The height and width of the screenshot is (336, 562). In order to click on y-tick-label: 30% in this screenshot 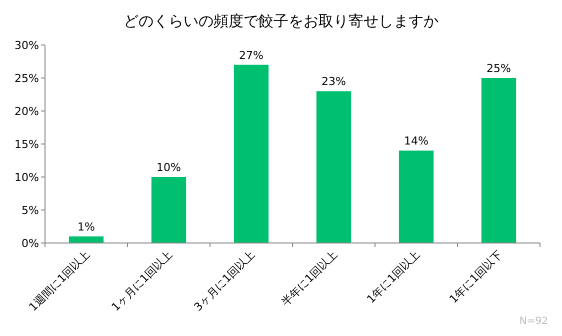, I will do `click(26, 45)`.